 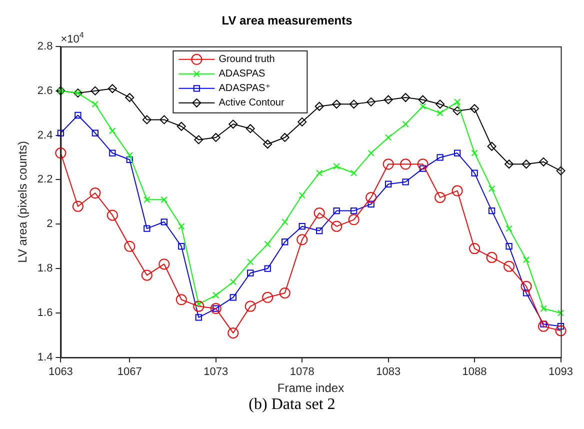 What do you see at coordinates (388, 372) in the screenshot?
I see `x-tick-label: 1083` at bounding box center [388, 372].